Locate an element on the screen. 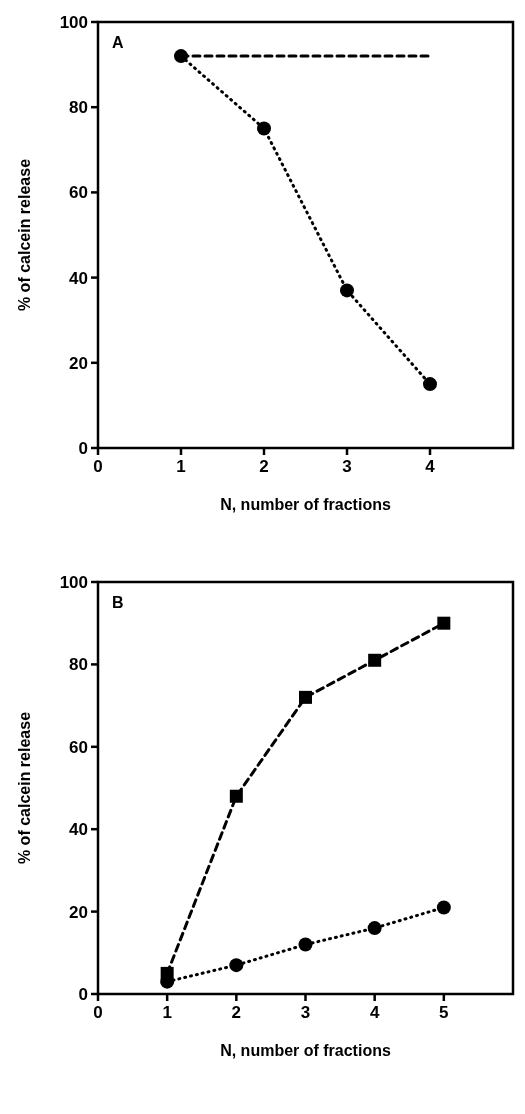 This screenshot has height=1114, width=525. annotation: A is located at coordinates (118, 42).